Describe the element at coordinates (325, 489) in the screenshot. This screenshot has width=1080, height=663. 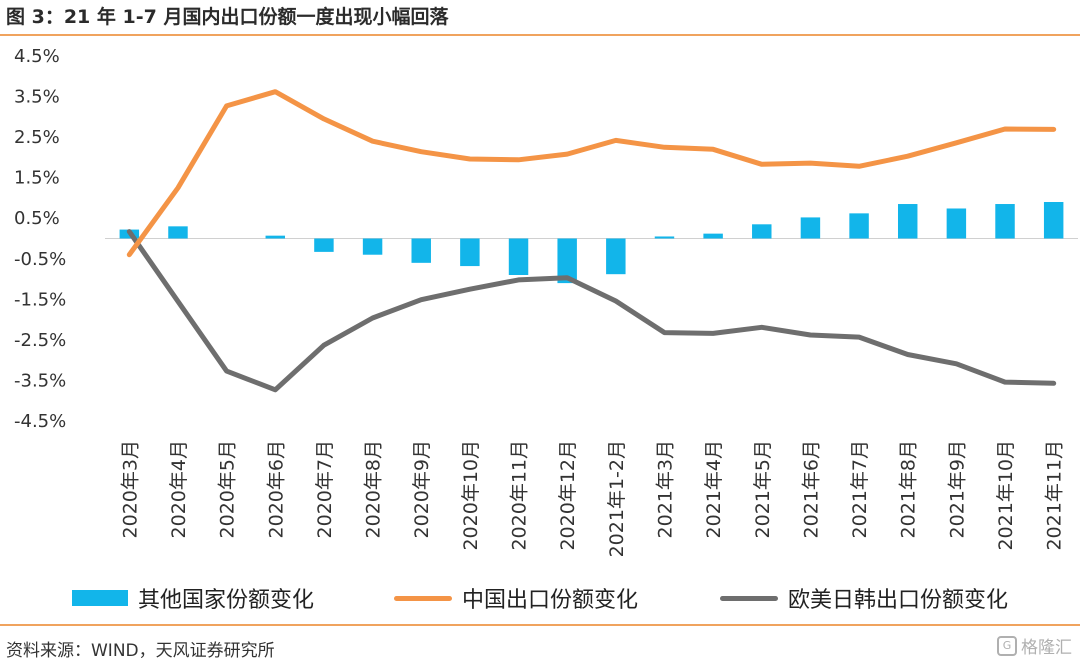
I see `x-tick-label: 2020年7月` at that location.